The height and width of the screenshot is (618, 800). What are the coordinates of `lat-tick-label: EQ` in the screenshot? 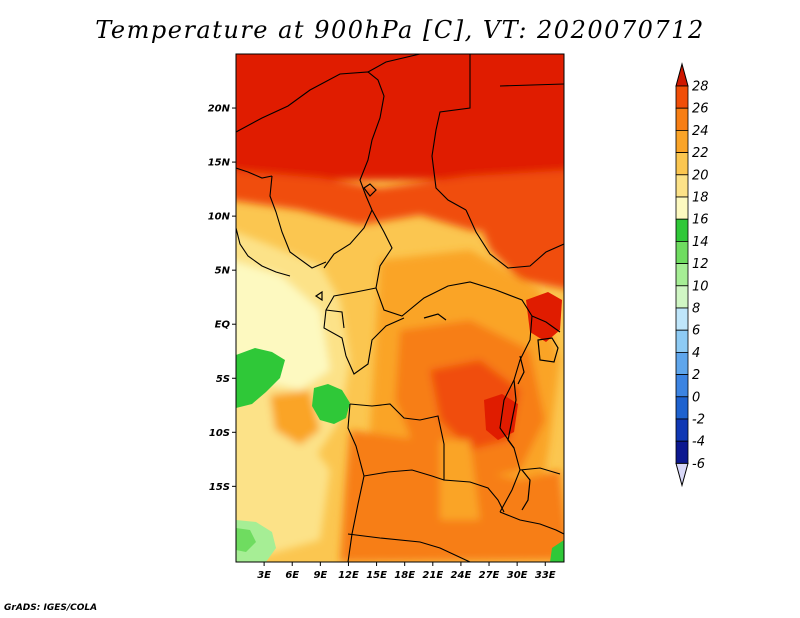 It's located at (223, 325).